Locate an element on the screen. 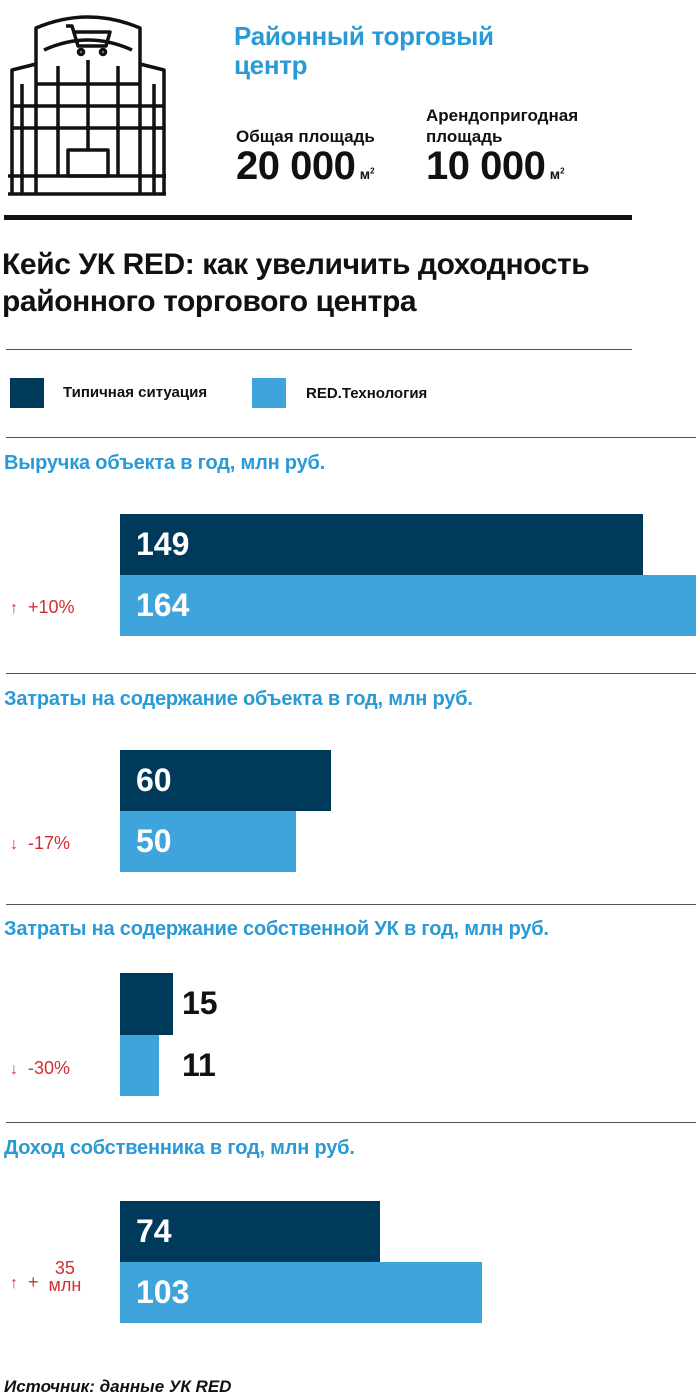 The height and width of the screenshot is (1398, 697). bar-value-red: 164 is located at coordinates (163, 605).